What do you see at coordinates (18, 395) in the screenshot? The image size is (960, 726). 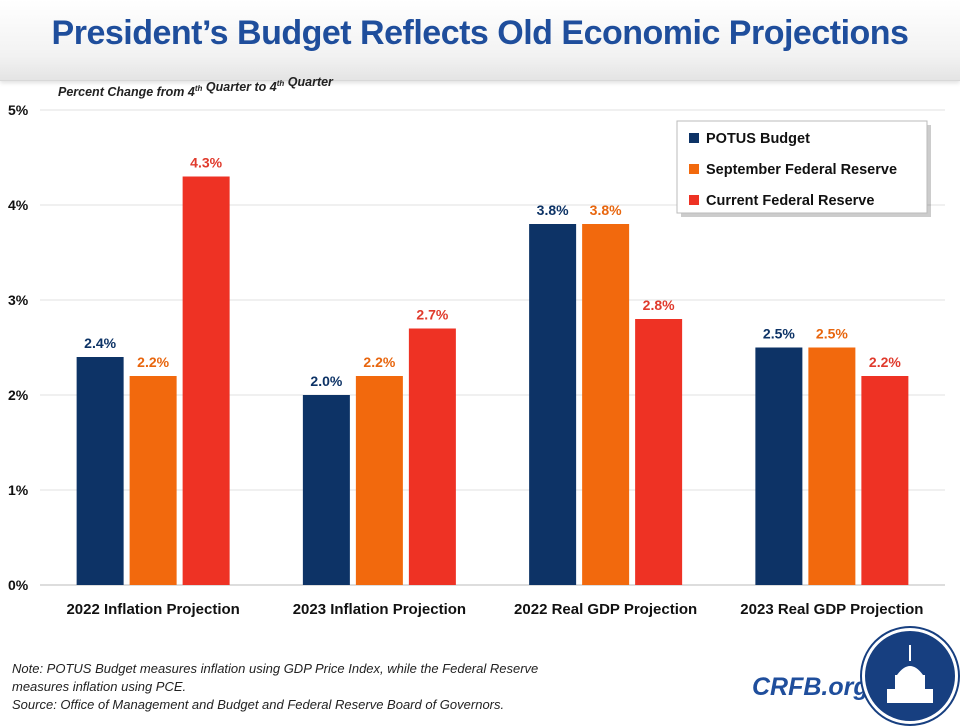 I see `y-tick-label: 2%` at bounding box center [18, 395].